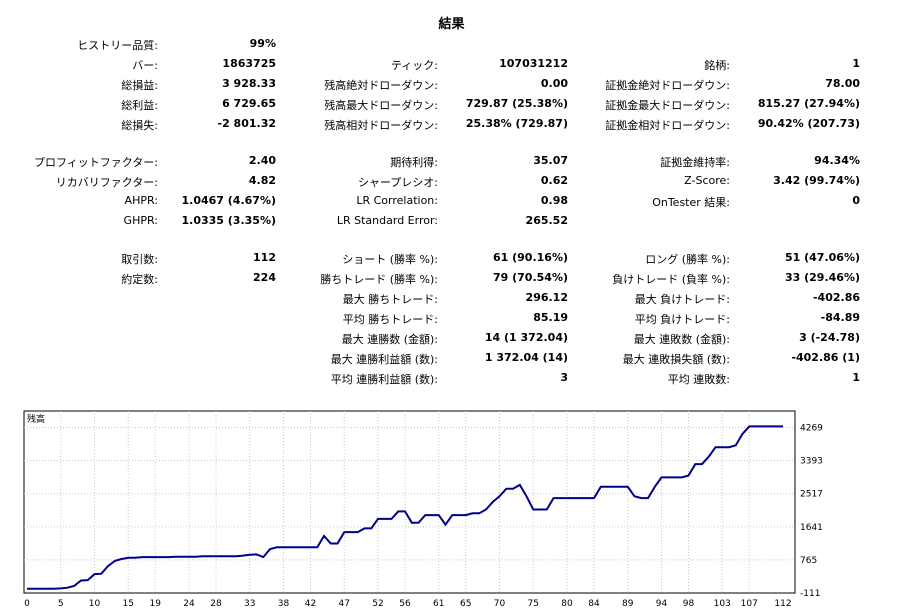 The height and width of the screenshot is (614, 903). I want to click on stat-value: 112, so click(264, 257).